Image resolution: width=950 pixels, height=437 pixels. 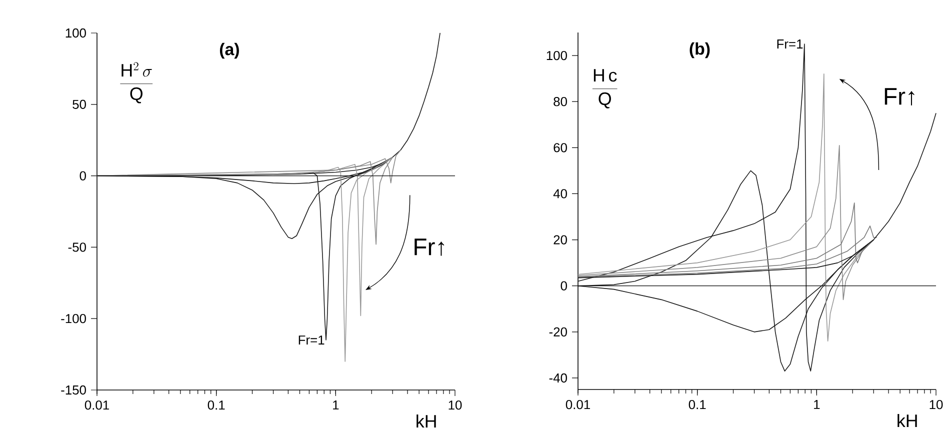 I want to click on y-tick-label: 60, so click(x=560, y=147).